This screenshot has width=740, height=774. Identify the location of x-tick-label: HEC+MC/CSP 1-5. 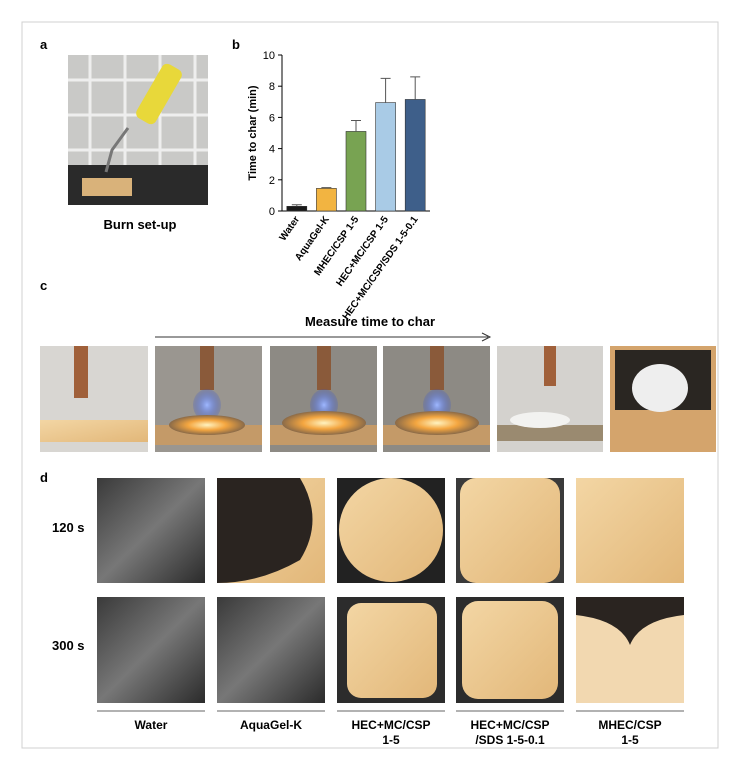
(362, 251).